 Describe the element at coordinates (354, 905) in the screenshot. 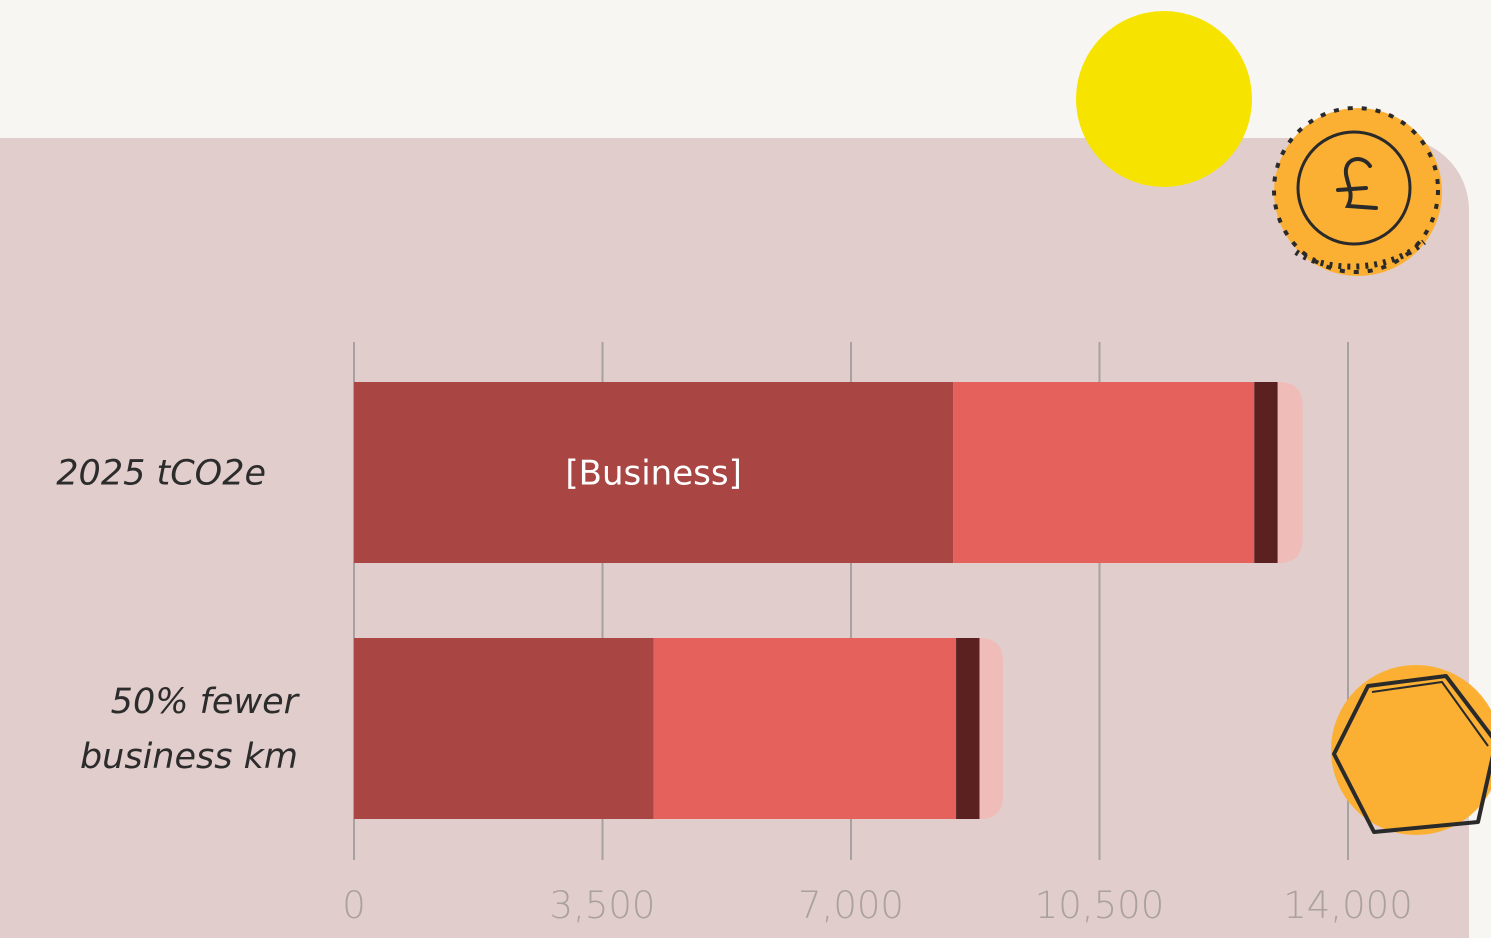

I see `x-tick-label: 0` at that location.